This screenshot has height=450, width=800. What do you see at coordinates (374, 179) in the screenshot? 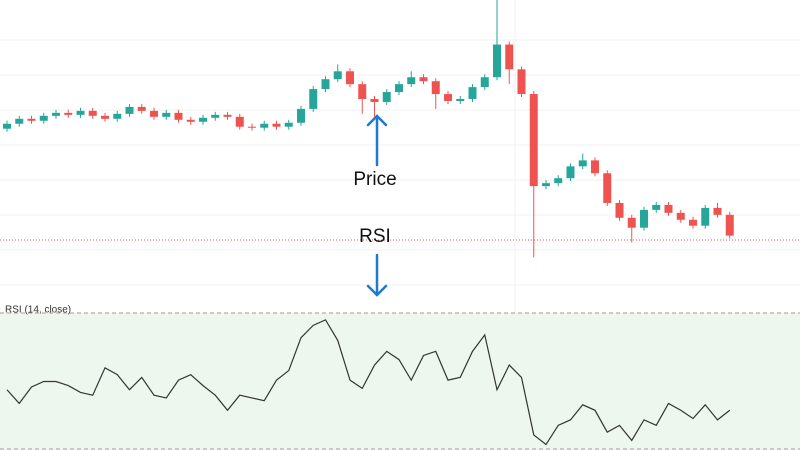
I see `annotation: Price` at bounding box center [374, 179].